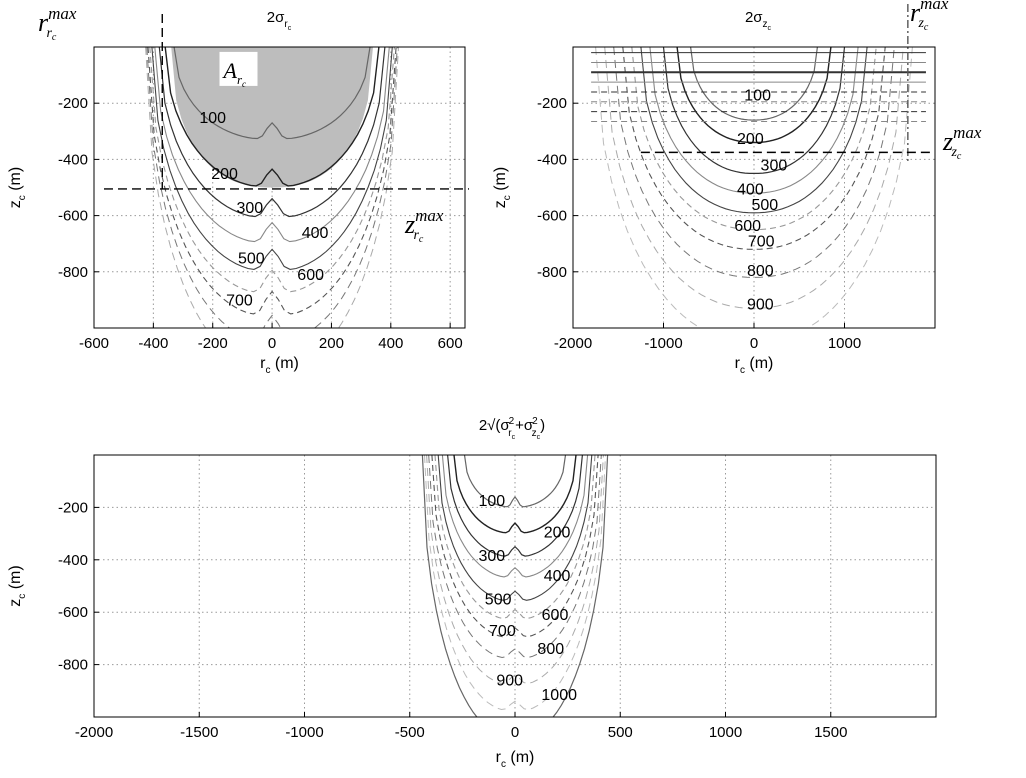 The height and width of the screenshot is (778, 1026). I want to click on region-label-box, so click(238, 68).